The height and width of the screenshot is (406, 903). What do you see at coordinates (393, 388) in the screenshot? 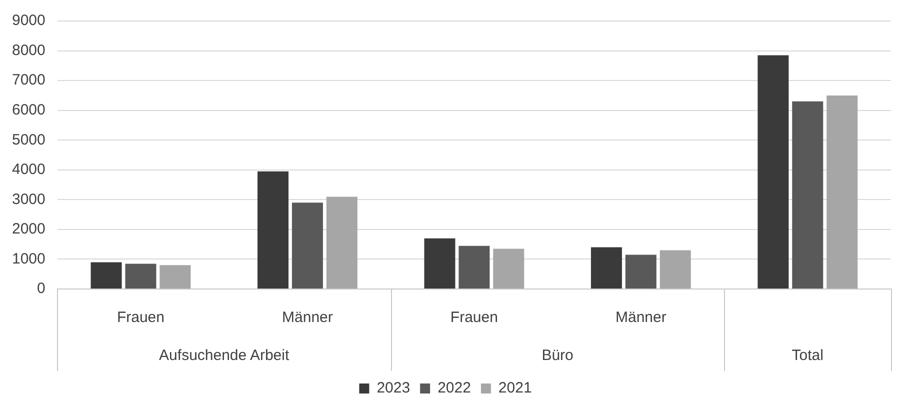
I see `legend-label: 2023` at bounding box center [393, 388].